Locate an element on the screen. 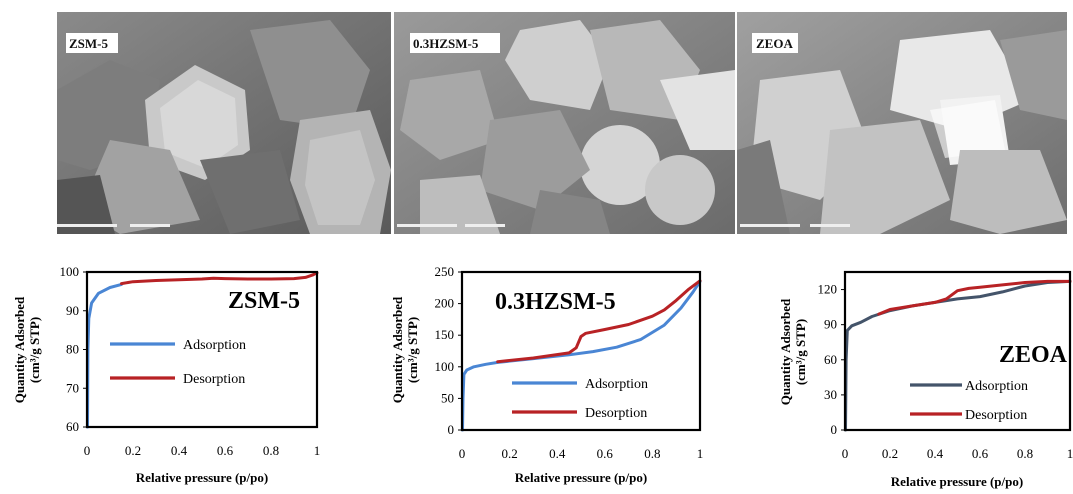 Image resolution: width=1073 pixels, height=494 pixels. y-tick-label: 200 is located at coordinates (445, 303).